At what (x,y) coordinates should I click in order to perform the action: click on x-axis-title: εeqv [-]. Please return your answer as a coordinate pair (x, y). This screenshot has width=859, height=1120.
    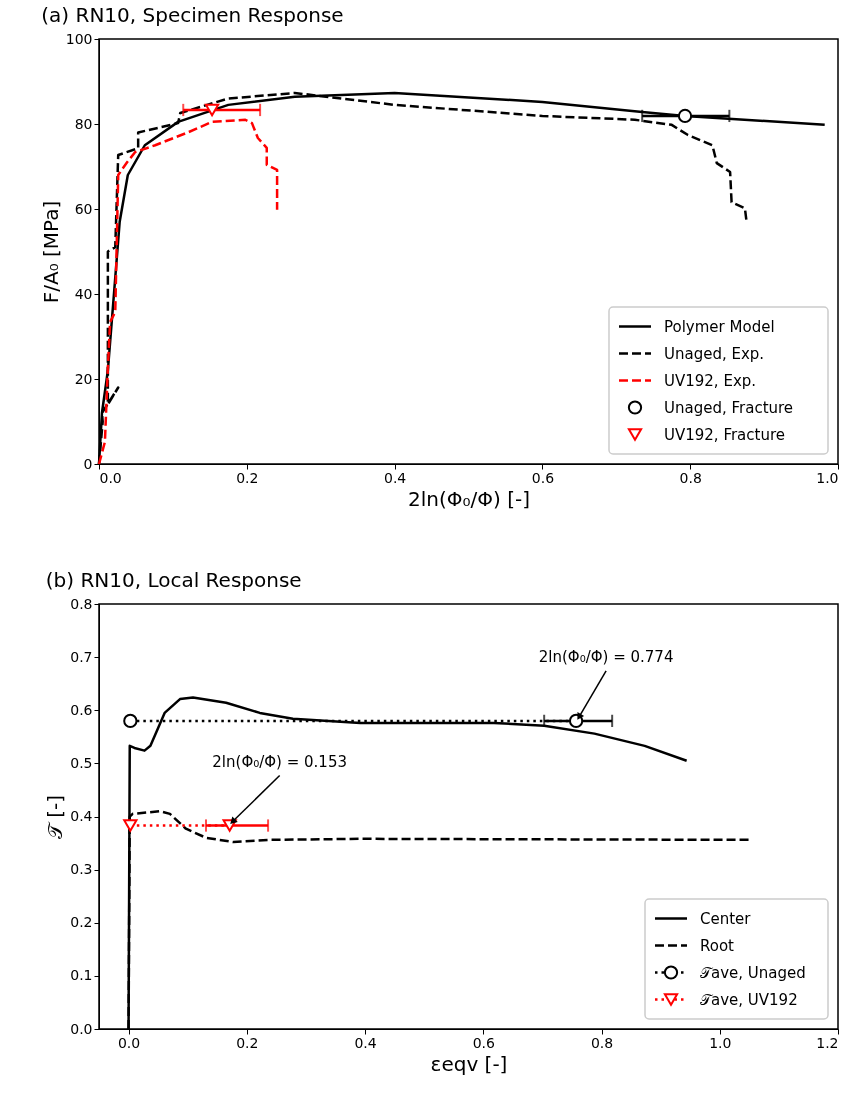
    Looking at the image, I should click on (469, 1063).